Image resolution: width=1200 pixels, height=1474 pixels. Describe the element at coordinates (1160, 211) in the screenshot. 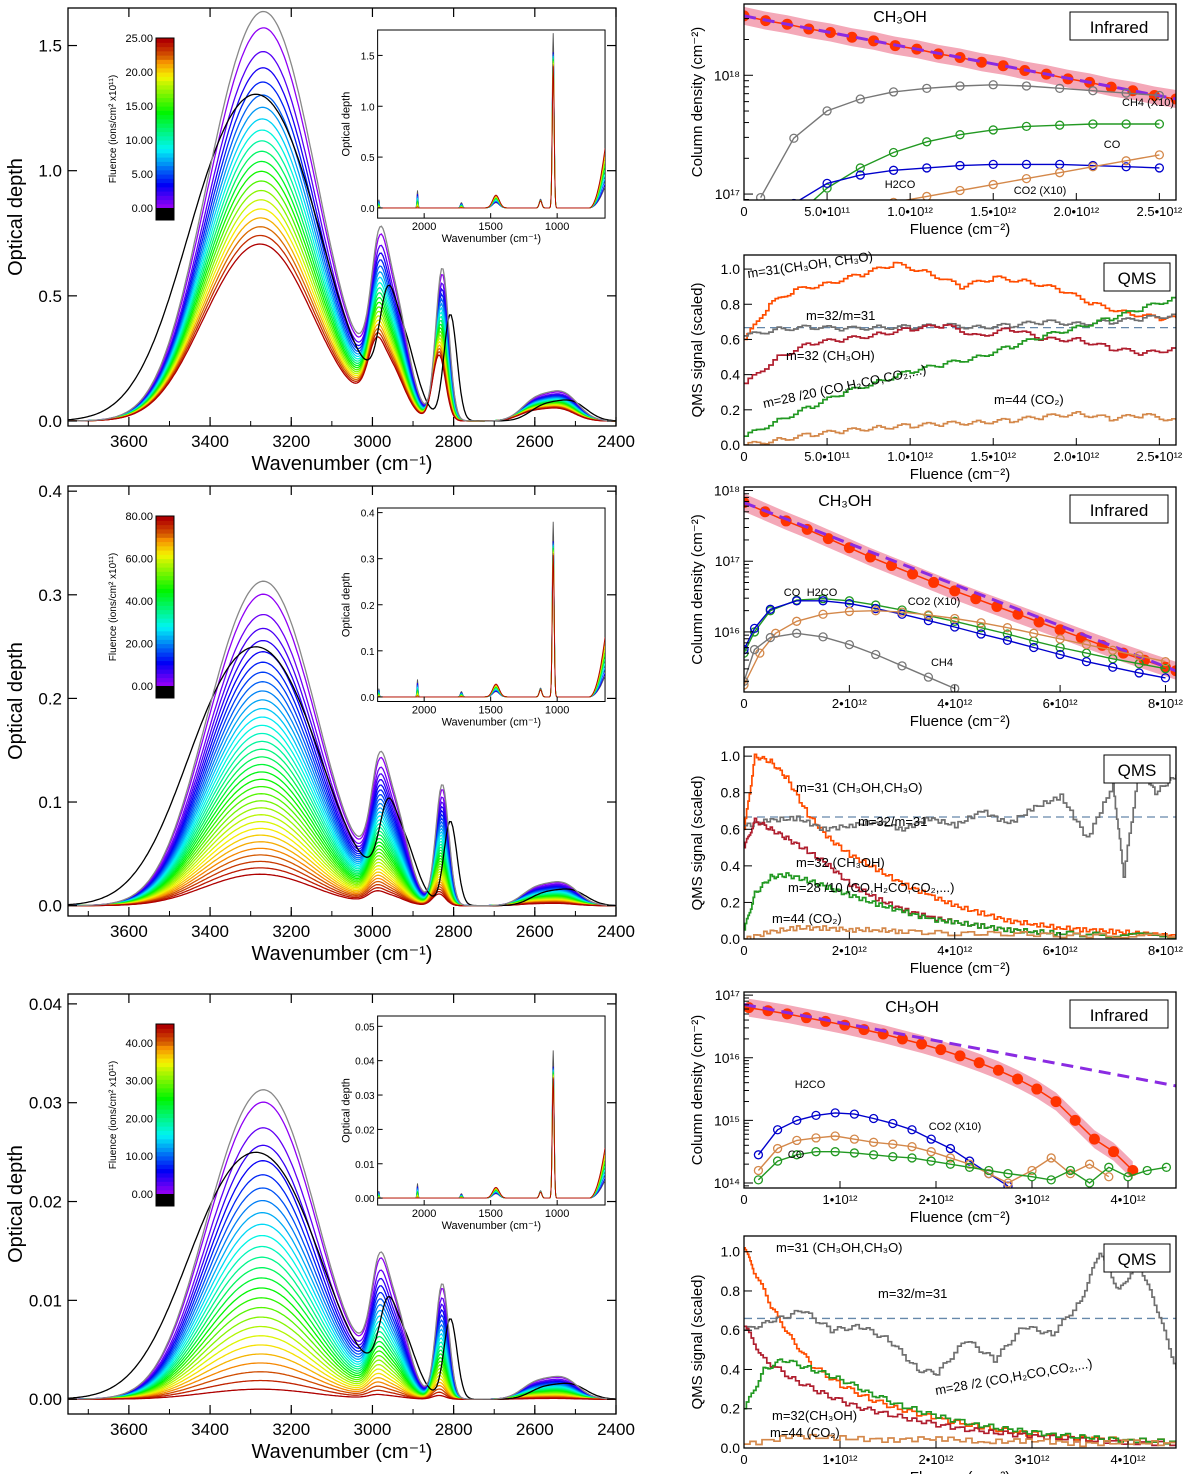

I see `x-tick-label: 2.5•10¹²` at that location.